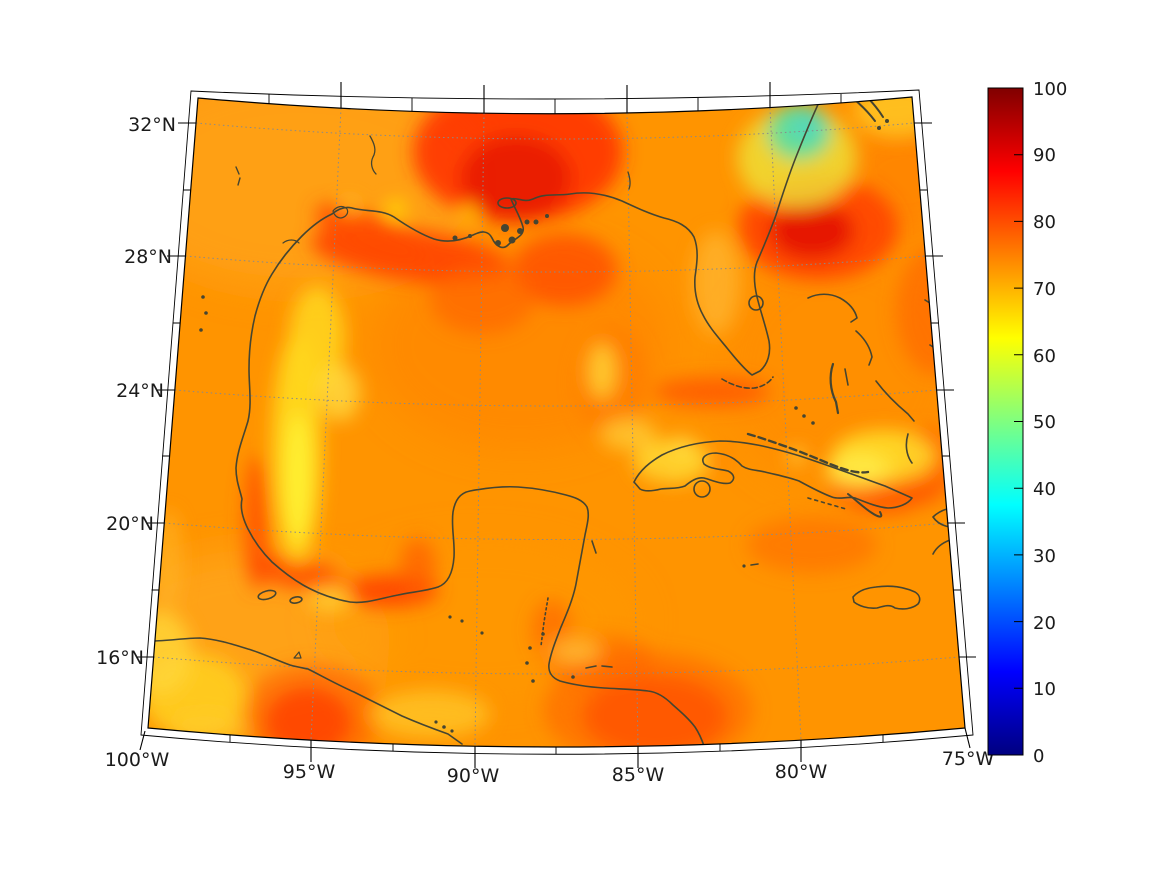  Describe the element at coordinates (152, 125) in the screenshot. I see `lat-tick-label-32n: 32°N` at that location.